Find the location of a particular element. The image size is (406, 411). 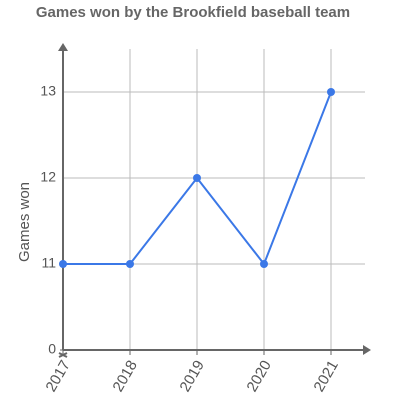

y-tick-label: 11 is located at coordinates (48, 263).